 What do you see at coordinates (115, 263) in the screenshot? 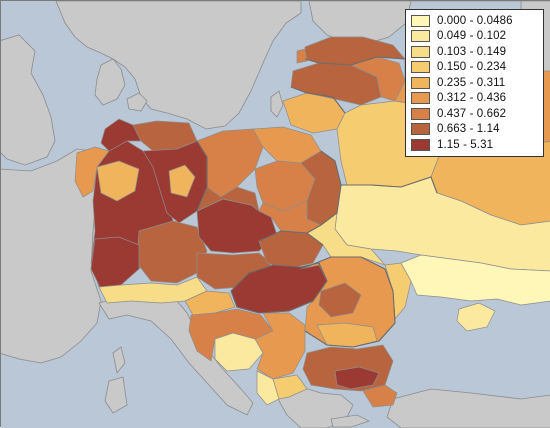
I see `region-saar-baden` at bounding box center [115, 263].